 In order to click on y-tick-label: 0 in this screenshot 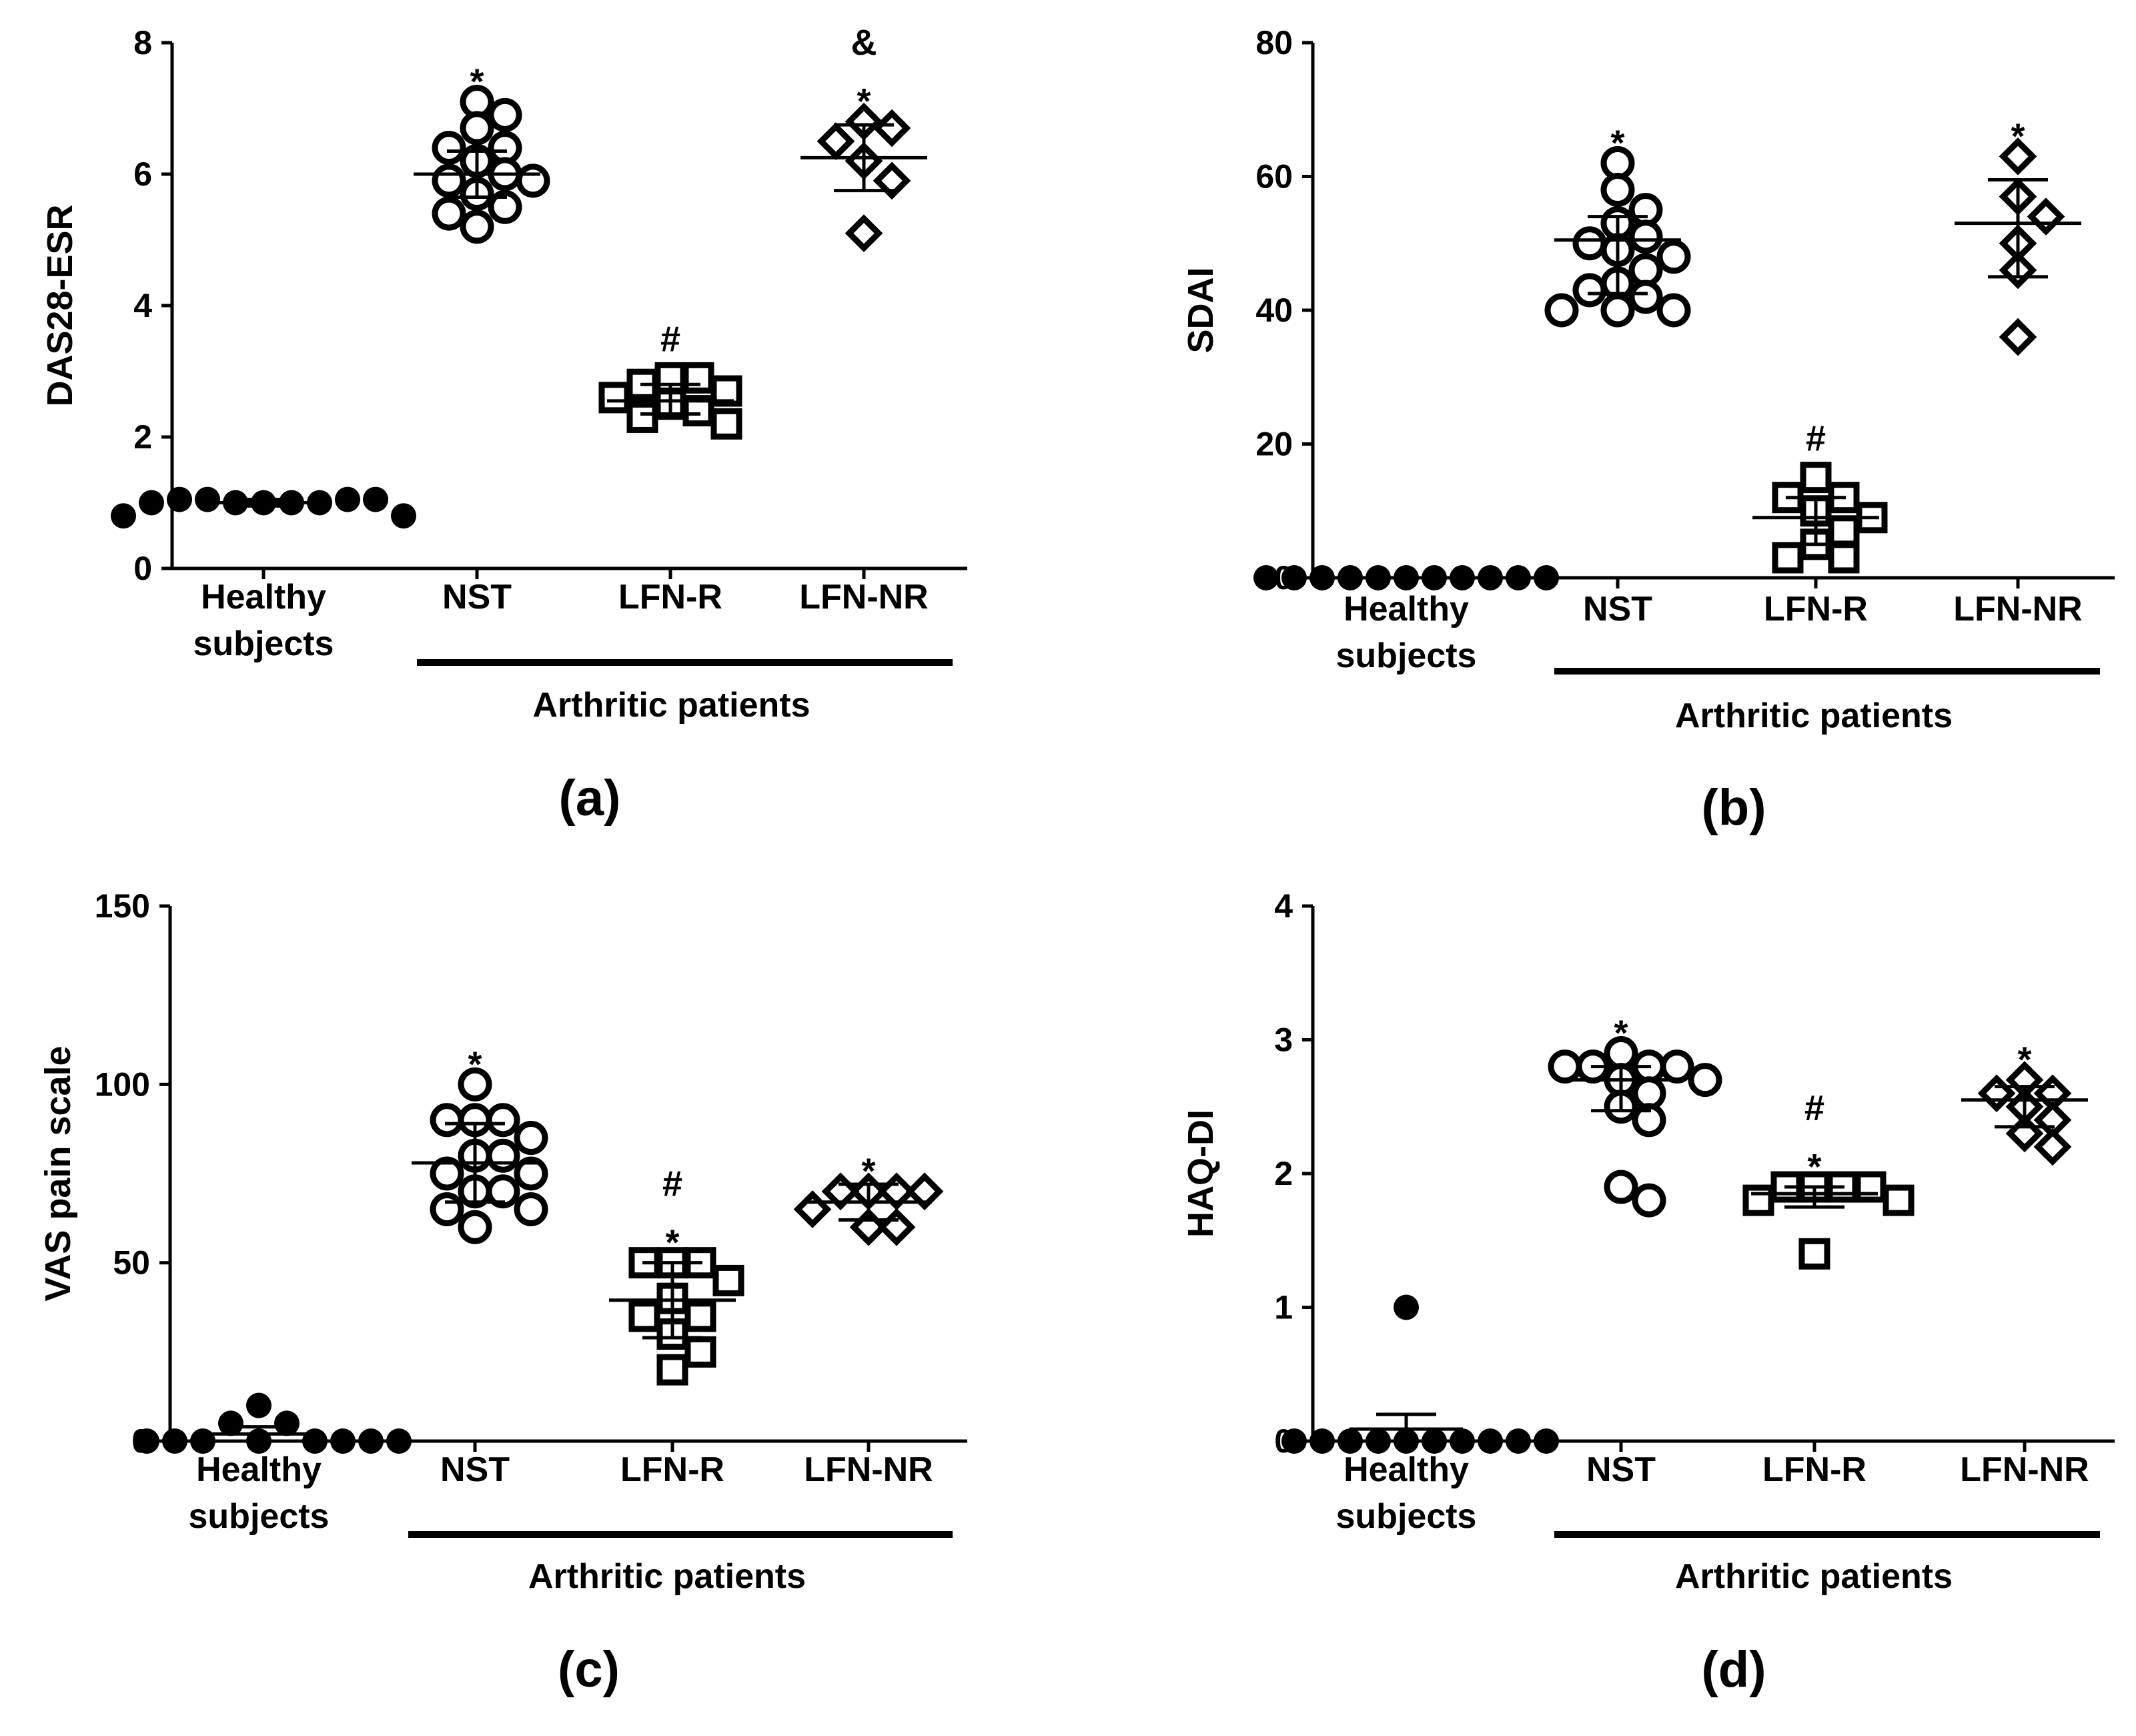, I will do `click(143, 568)`.